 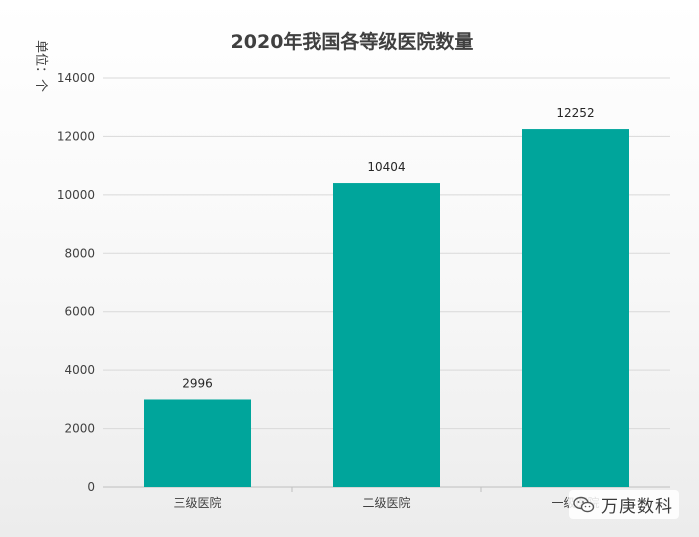 I want to click on x-category-label: 二级医院, so click(x=386, y=503).